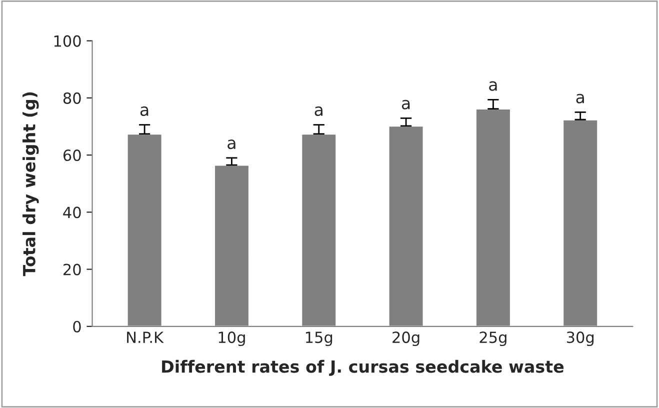  I want to click on y-tick-label: 80, so click(72, 98).